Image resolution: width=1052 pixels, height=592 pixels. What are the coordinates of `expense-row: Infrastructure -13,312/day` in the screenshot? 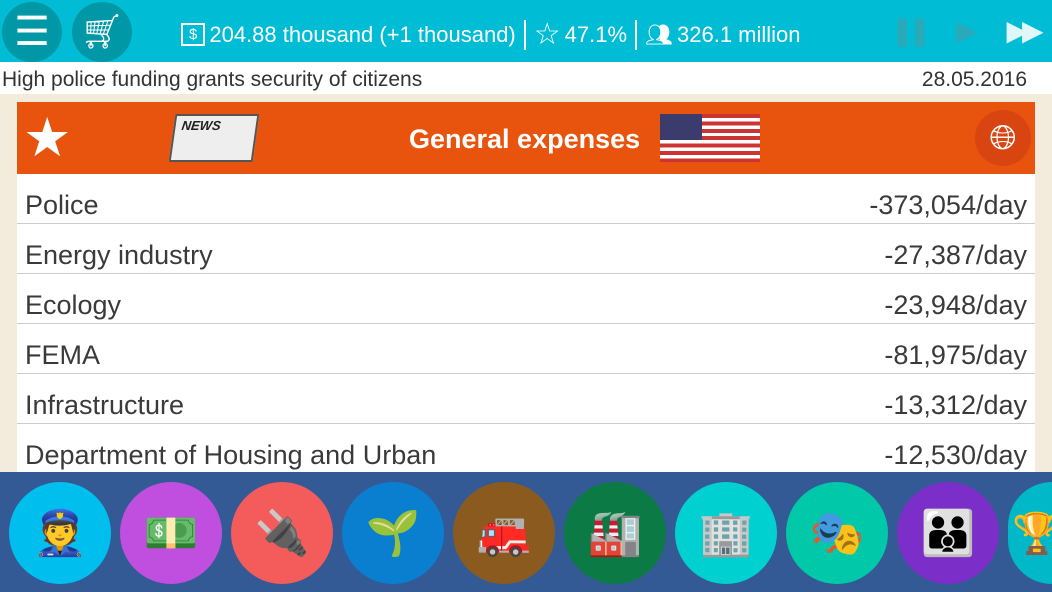 It's located at (526, 399).